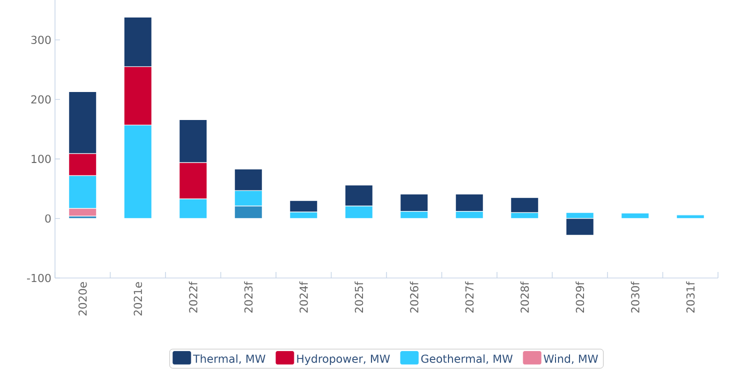 The width and height of the screenshot is (750, 375). What do you see at coordinates (635, 297) in the screenshot?
I see `x-tick-label: 2030f` at bounding box center [635, 297].